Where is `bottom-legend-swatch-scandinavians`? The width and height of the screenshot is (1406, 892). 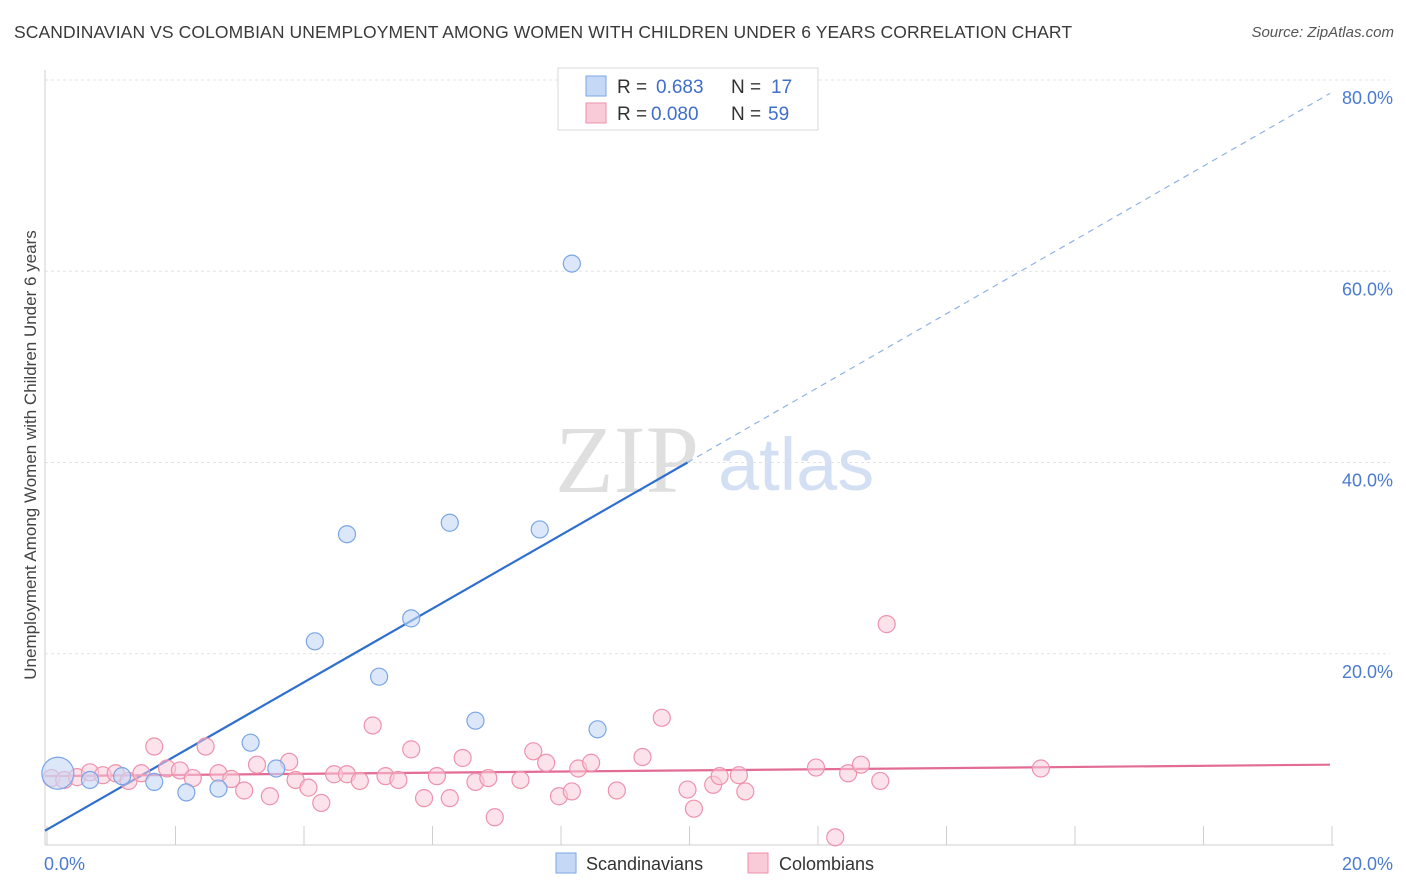 bottom-legend-swatch-scandinavians is located at coordinates (566, 863).